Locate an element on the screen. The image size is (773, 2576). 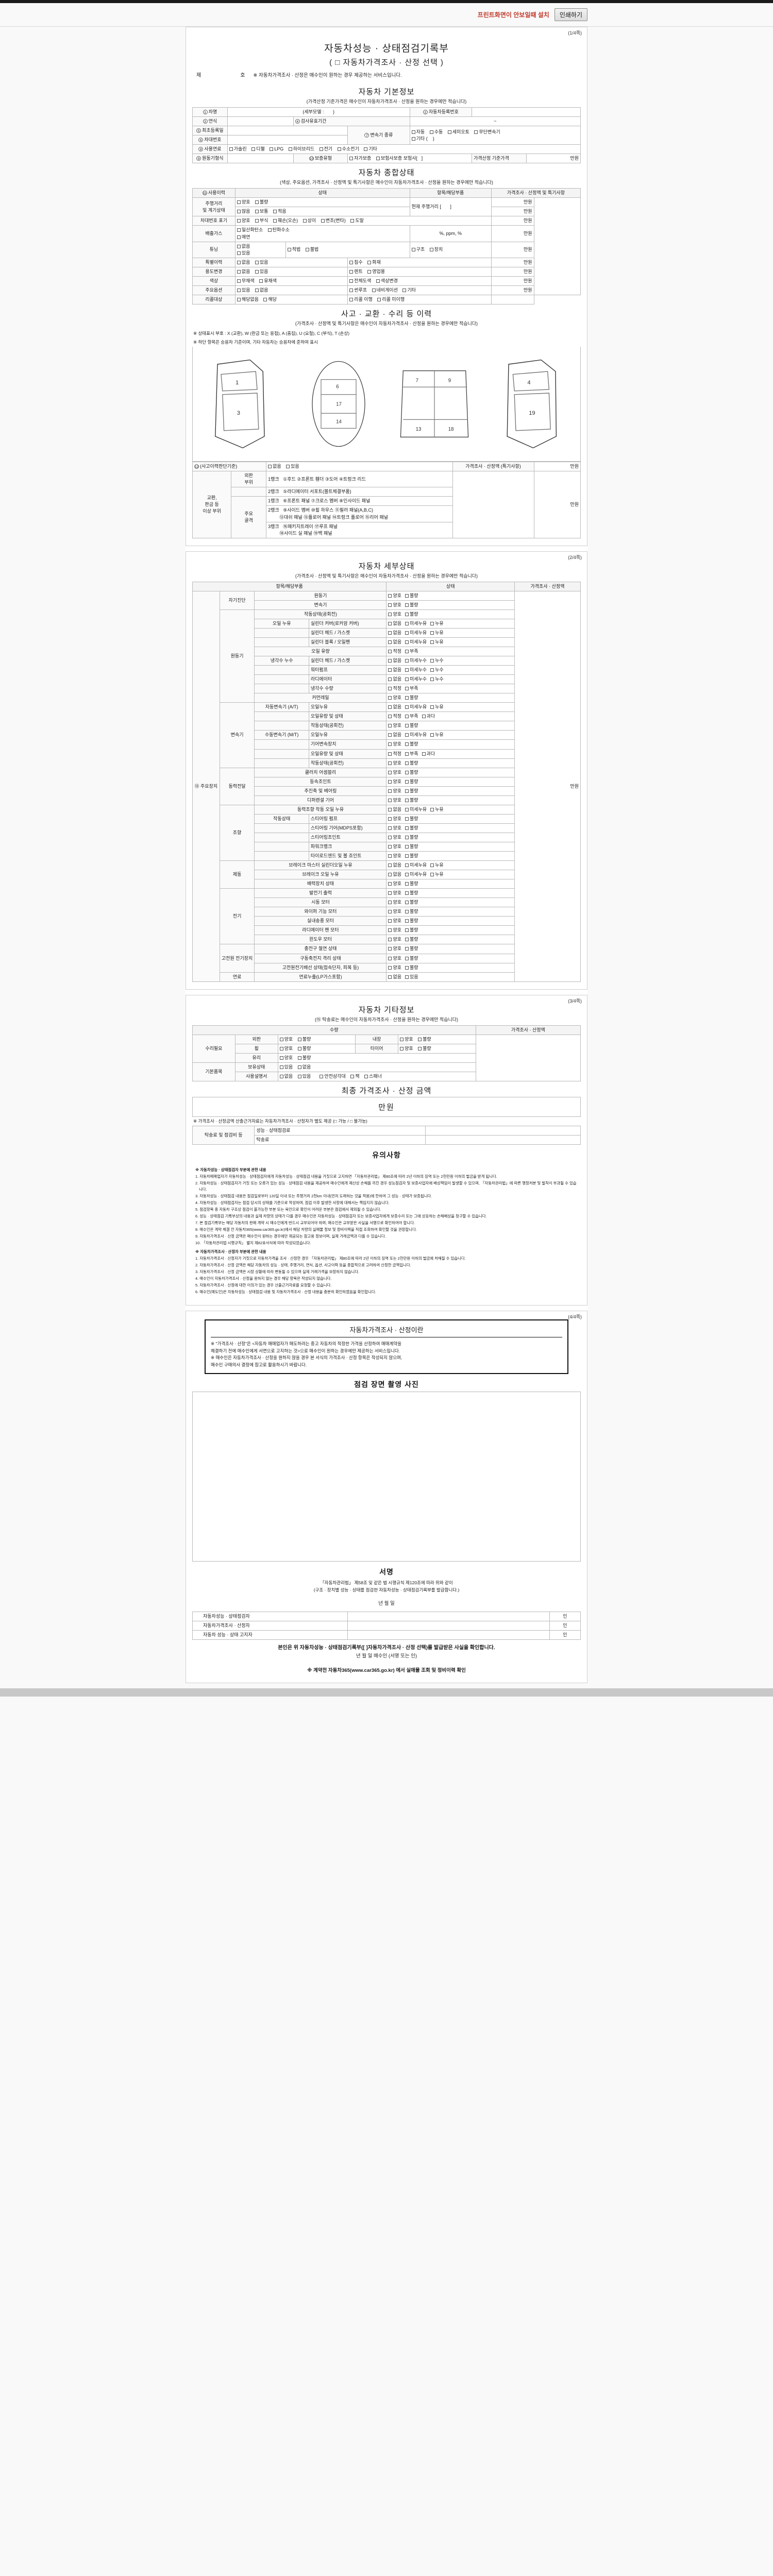
checkbox-부족: 부족 is located at coordinates (411, 652).